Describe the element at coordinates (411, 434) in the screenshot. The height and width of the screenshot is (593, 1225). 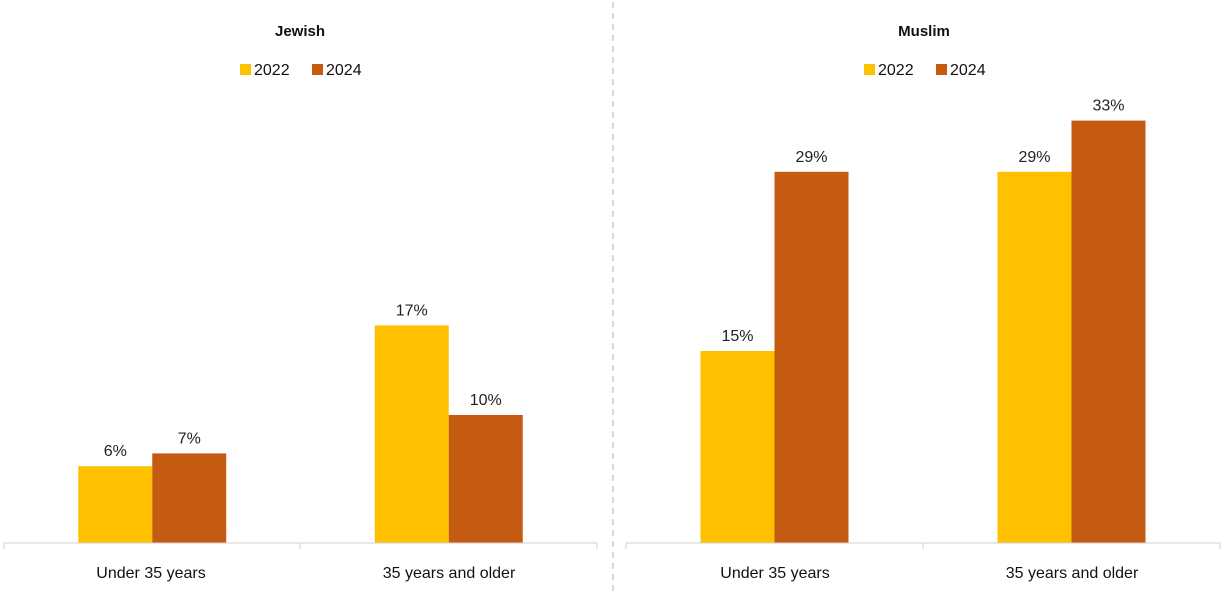
I see `jewish-bar-2022-35-and-older` at that location.